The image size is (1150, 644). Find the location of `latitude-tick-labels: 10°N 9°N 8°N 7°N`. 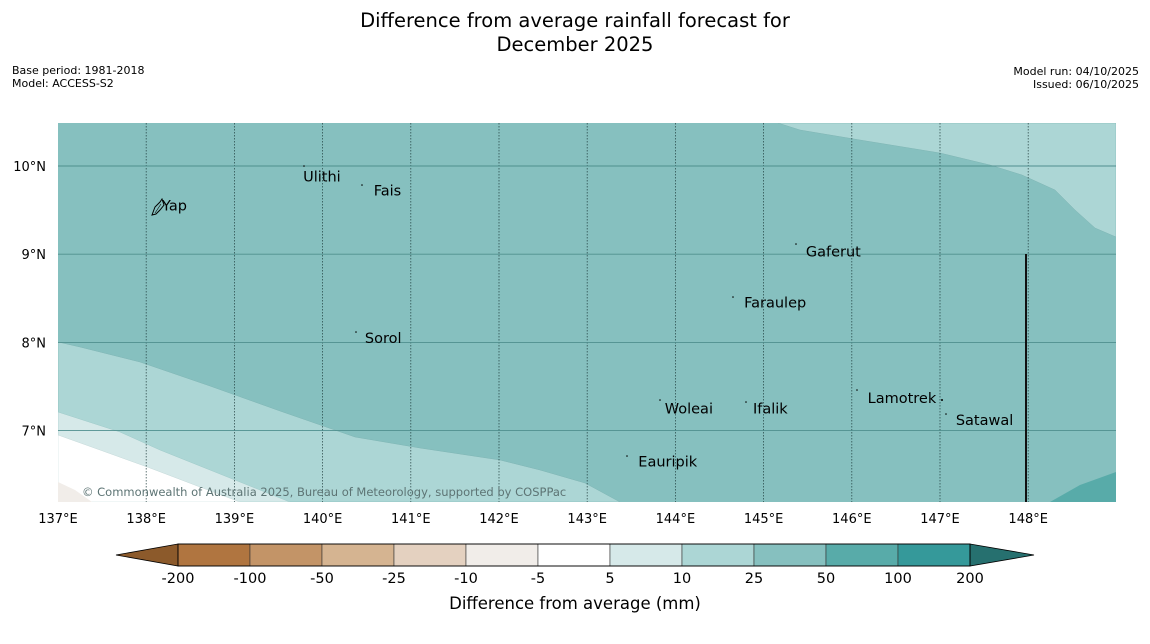

latitude-tick-labels: 10°N 9°N 8°N 7°N is located at coordinates (29, 300).